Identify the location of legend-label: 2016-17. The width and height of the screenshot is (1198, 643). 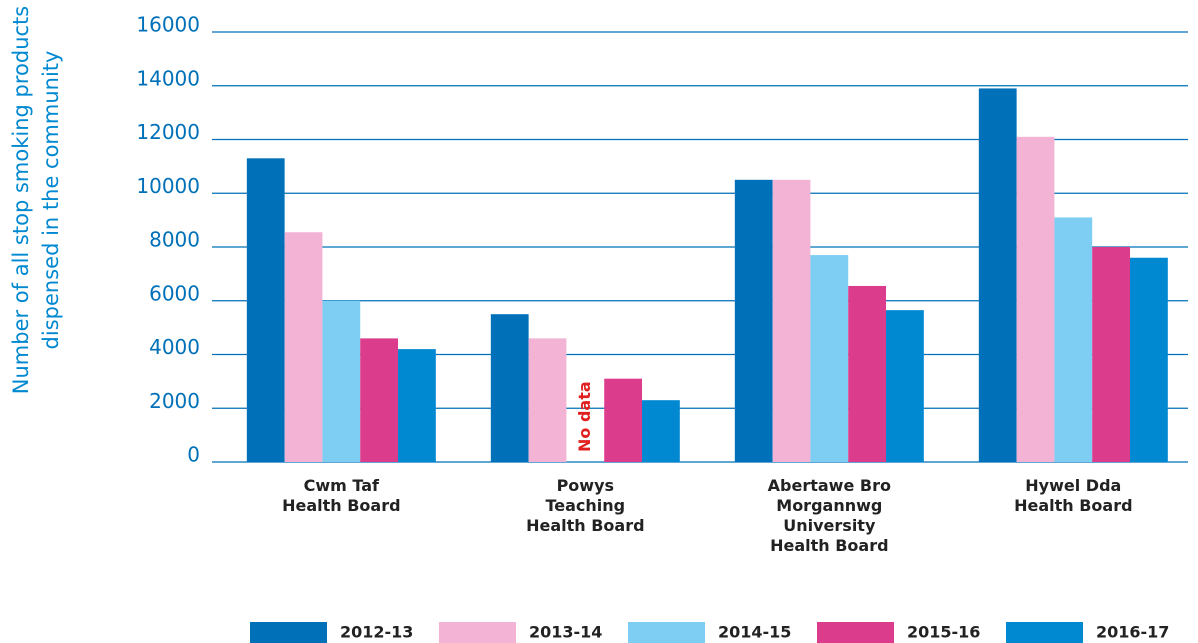
(1132, 632).